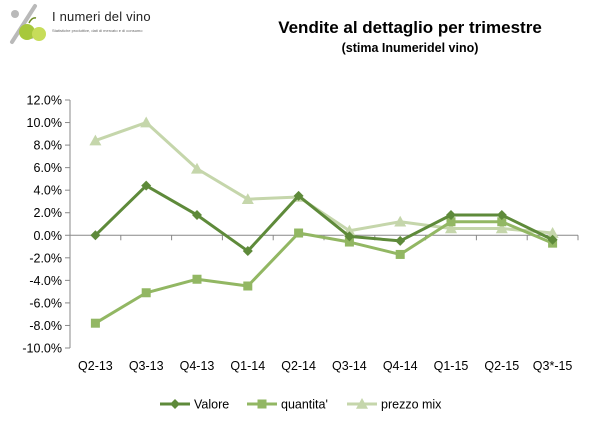 The width and height of the screenshot is (598, 423). I want to click on x-tick-label: Q3*-15, so click(553, 366).